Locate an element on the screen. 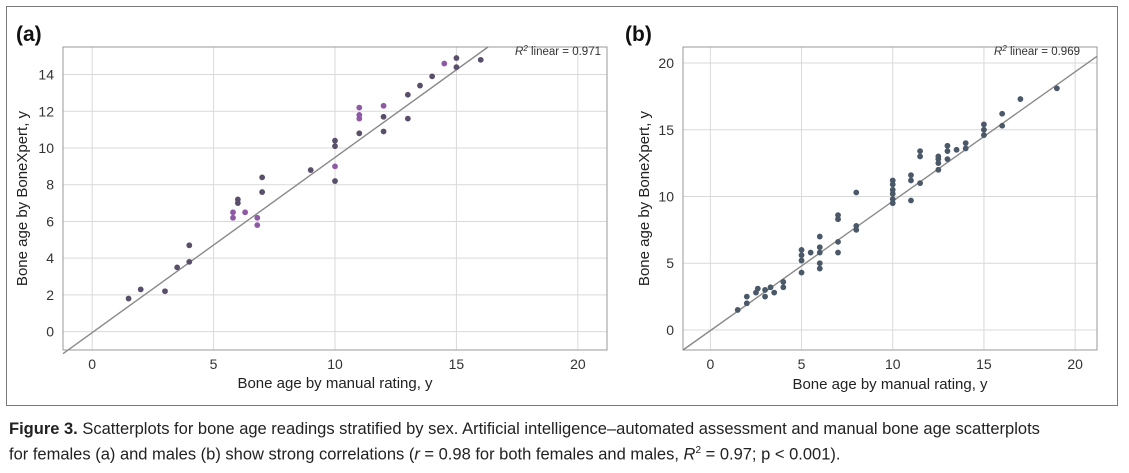 The height and width of the screenshot is (473, 1129). x-tick-label: 0 is located at coordinates (92, 364).